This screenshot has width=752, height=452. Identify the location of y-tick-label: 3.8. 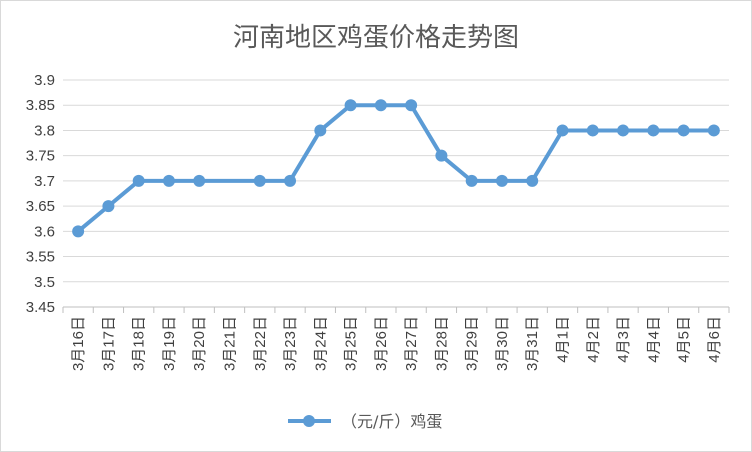
(44, 130).